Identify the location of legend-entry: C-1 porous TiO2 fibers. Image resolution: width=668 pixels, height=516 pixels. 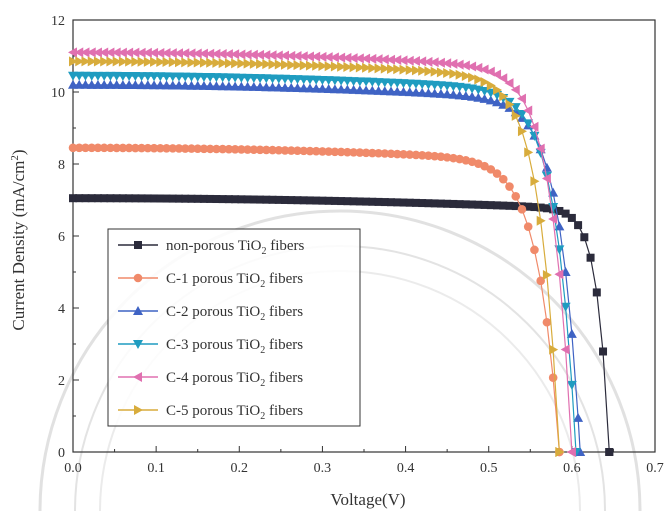
(234, 280).